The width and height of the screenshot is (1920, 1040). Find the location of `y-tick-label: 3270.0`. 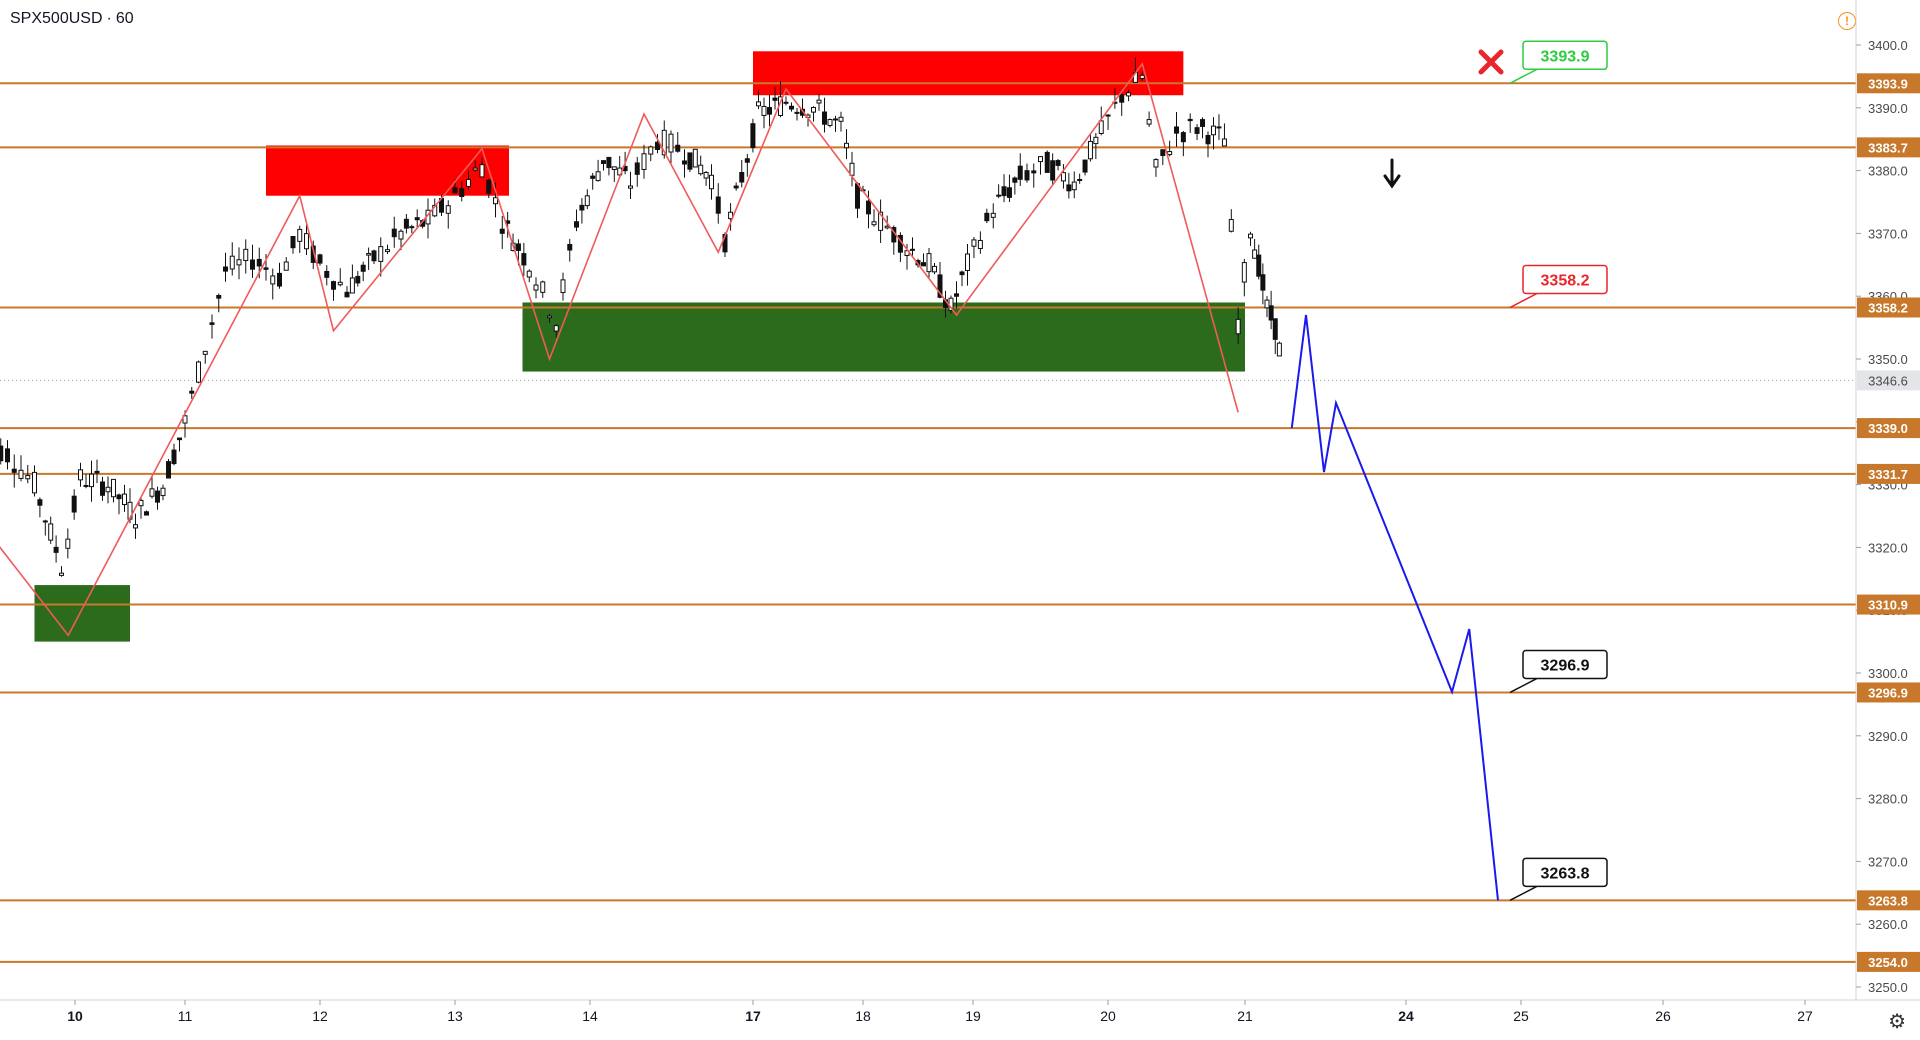

y-tick-label: 3270.0 is located at coordinates (1888, 861).